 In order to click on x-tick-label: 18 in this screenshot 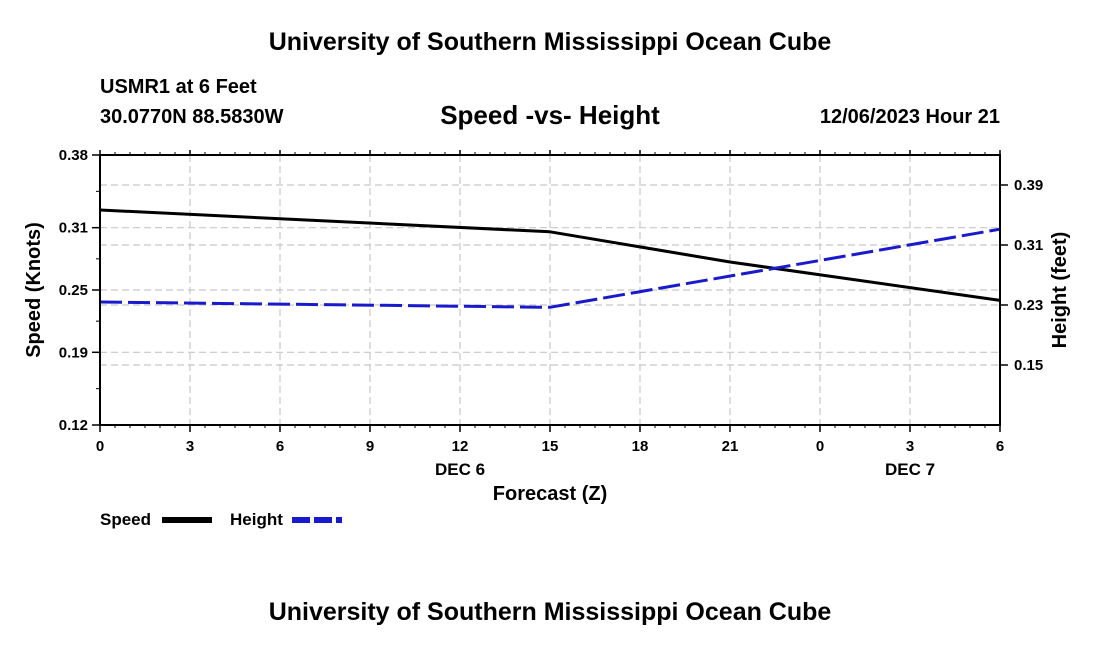, I will do `click(640, 446)`.